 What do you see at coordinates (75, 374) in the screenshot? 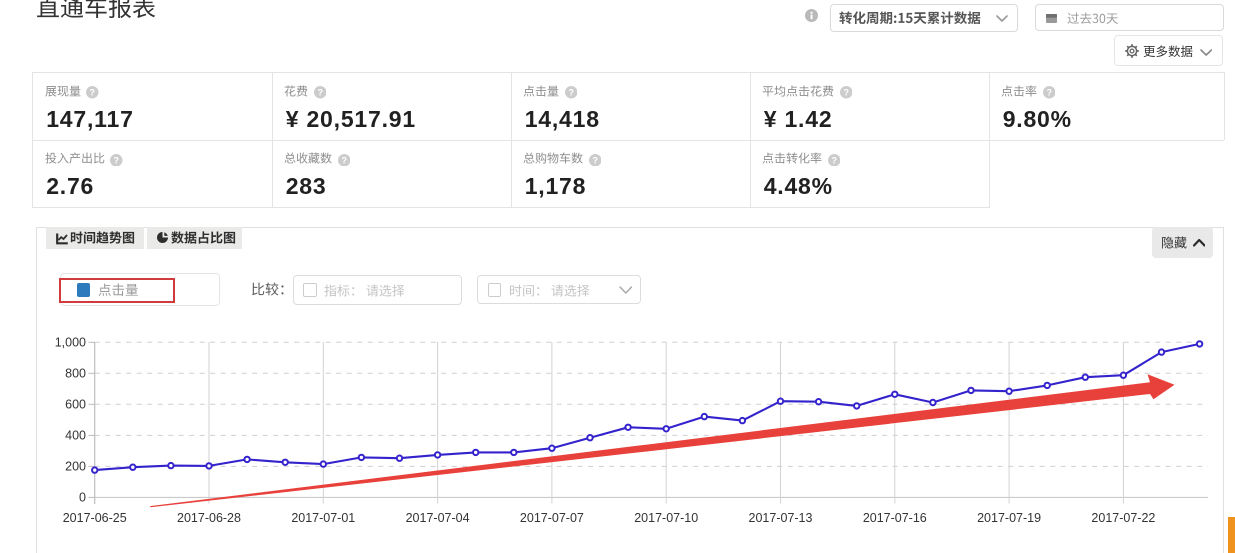
I see `svg-text: 800` at bounding box center [75, 374].